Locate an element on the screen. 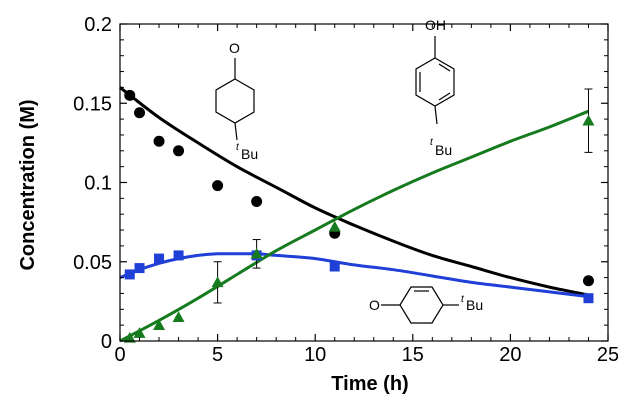  y-tick-label: 0.05 is located at coordinates (92, 263).